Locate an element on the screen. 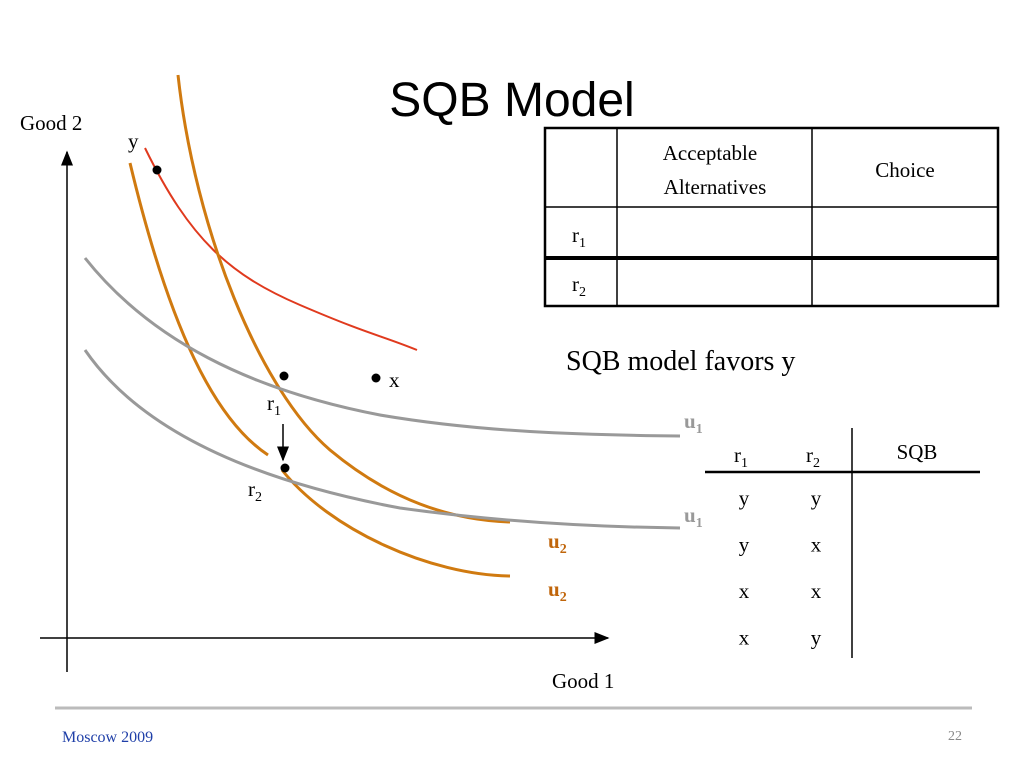 Image resolution: width=1024 pixels, height=768 pixels. table-border is located at coordinates (771, 217).